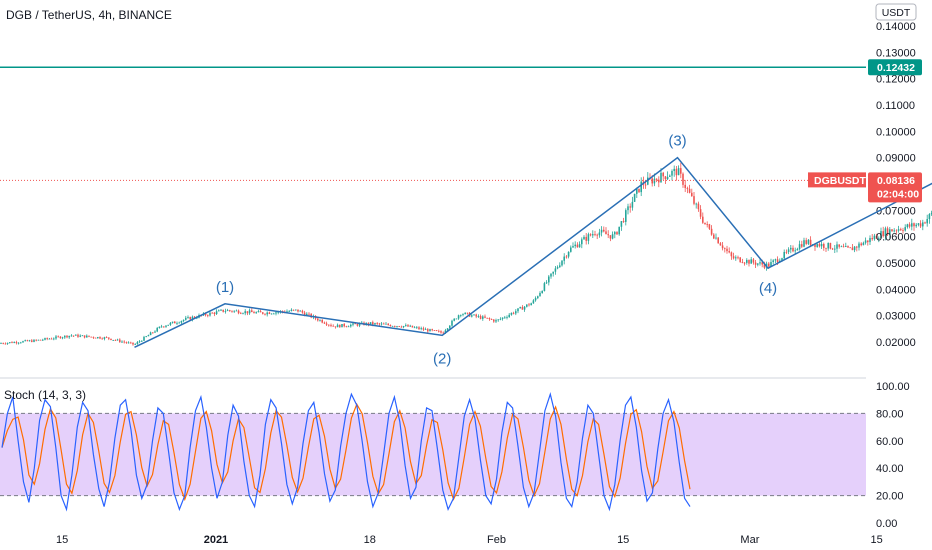 The width and height of the screenshot is (932, 550). I want to click on price-tick-label: 0.04000, so click(896, 290).